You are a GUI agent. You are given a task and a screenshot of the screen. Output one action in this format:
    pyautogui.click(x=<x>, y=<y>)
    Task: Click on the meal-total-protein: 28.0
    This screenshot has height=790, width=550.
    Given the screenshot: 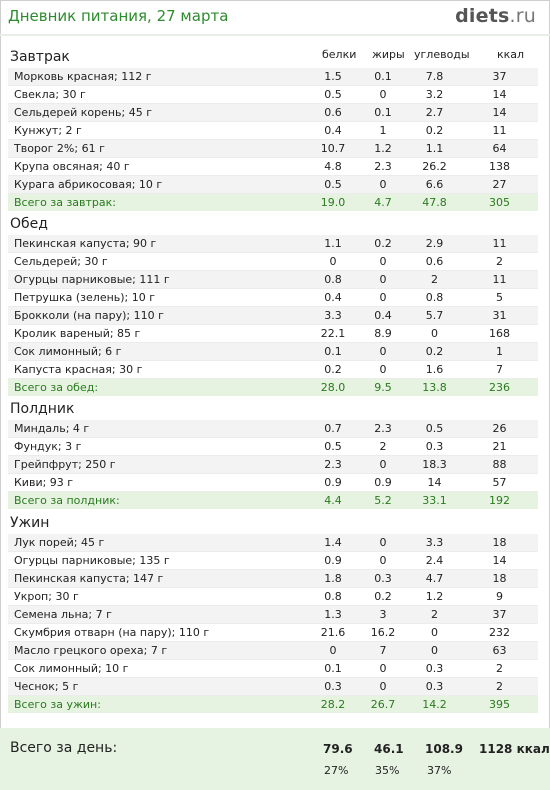 What is the action you would take?
    pyautogui.click(x=333, y=387)
    